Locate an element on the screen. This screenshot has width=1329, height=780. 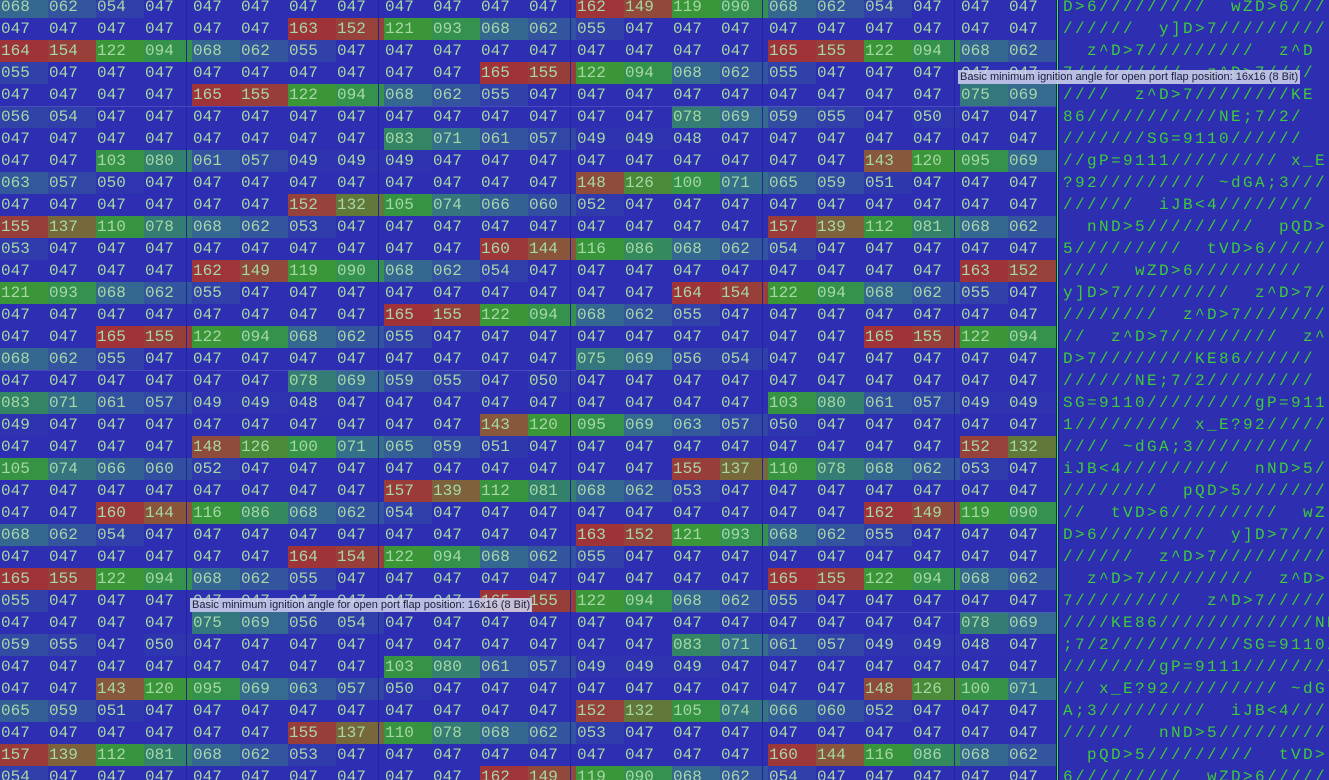
hex-cell: 056 is located at coordinates (312, 623).